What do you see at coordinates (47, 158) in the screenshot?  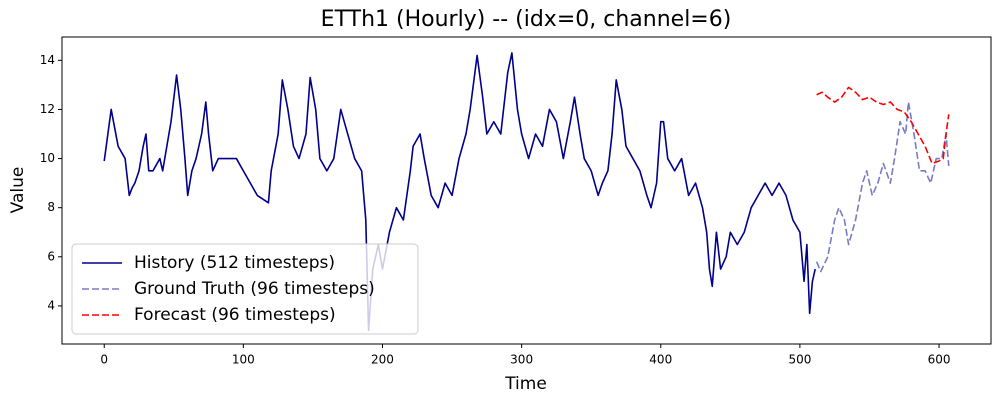 I see `y-tick-label: 10` at bounding box center [47, 158].